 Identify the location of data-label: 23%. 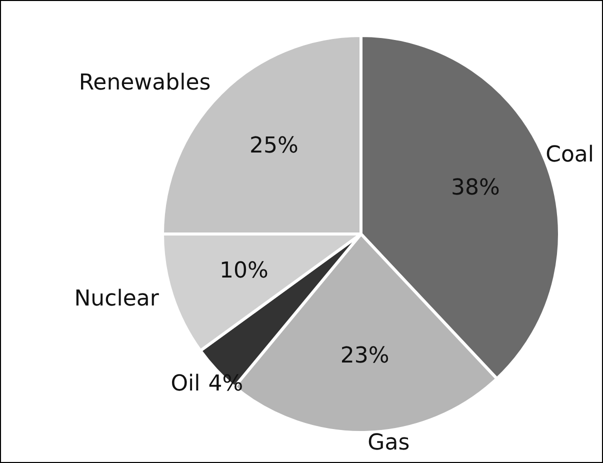
(365, 356).